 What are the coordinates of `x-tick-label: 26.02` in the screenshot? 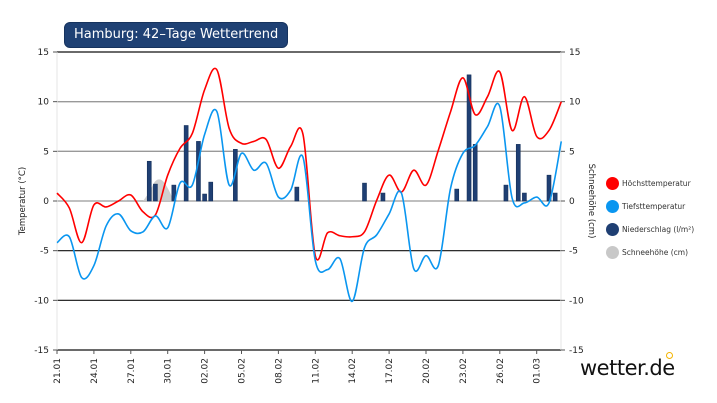 It's located at (501, 371).